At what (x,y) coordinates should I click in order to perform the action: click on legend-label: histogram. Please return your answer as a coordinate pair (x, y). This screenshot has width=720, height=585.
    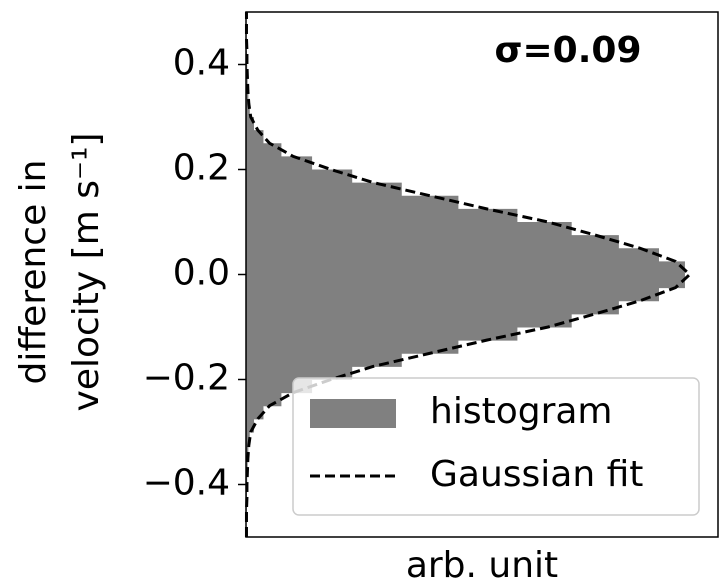
    Looking at the image, I should click on (521, 411).